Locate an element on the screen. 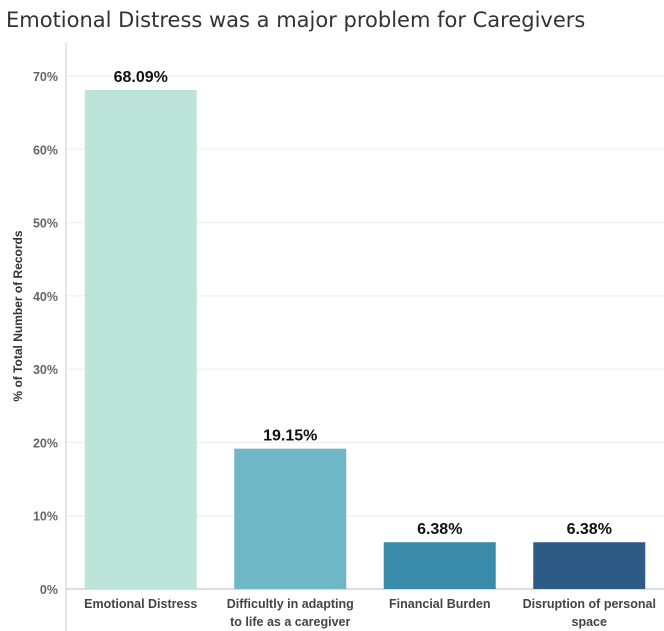 This screenshot has width=664, height=631. data-label: 19.15% is located at coordinates (290, 436).